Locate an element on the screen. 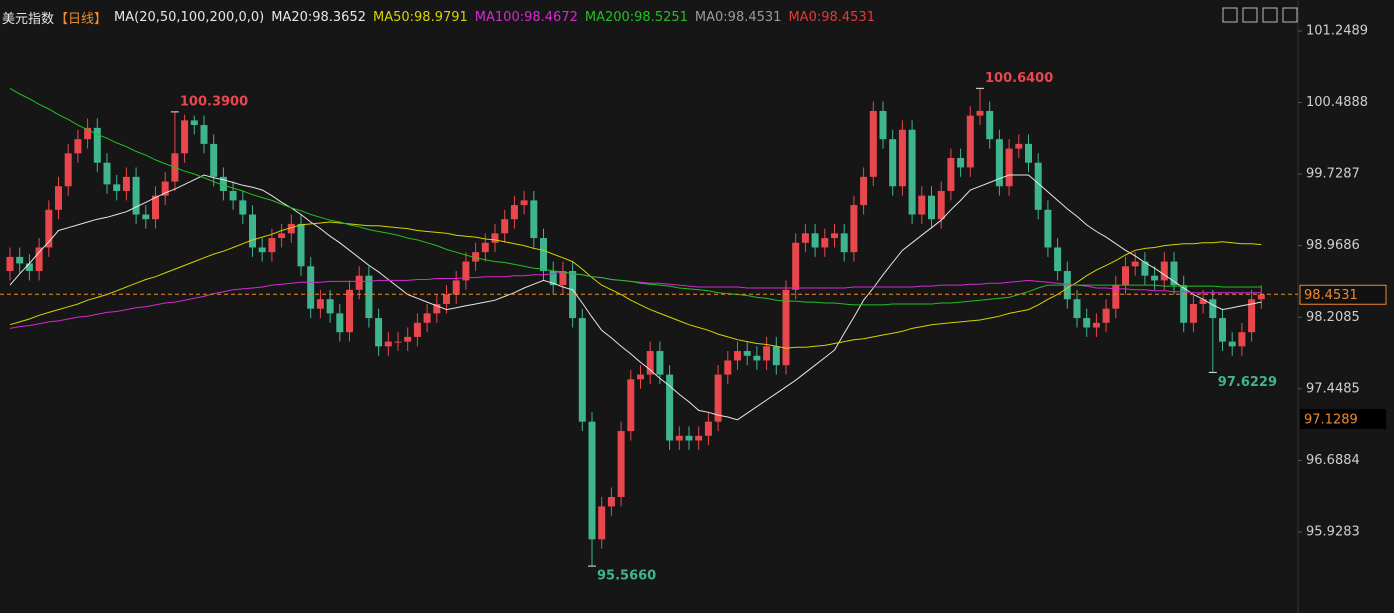  y-tick-label: 96.6884 is located at coordinates (1333, 460).